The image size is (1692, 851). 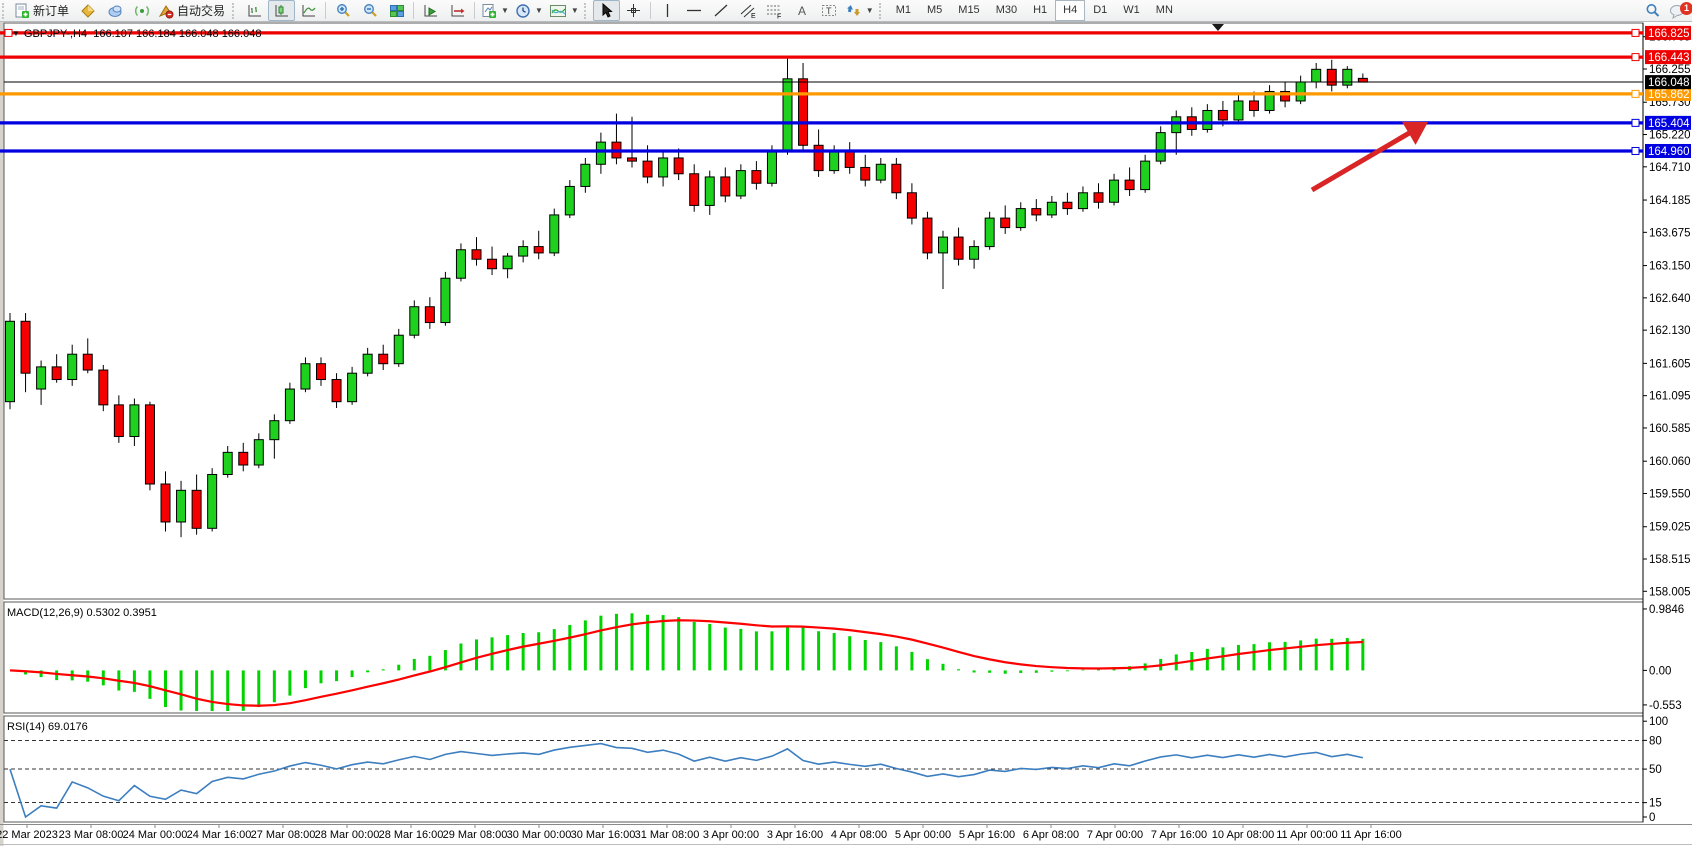 I want to click on new-order-button: 新订单, so click(x=42, y=10).